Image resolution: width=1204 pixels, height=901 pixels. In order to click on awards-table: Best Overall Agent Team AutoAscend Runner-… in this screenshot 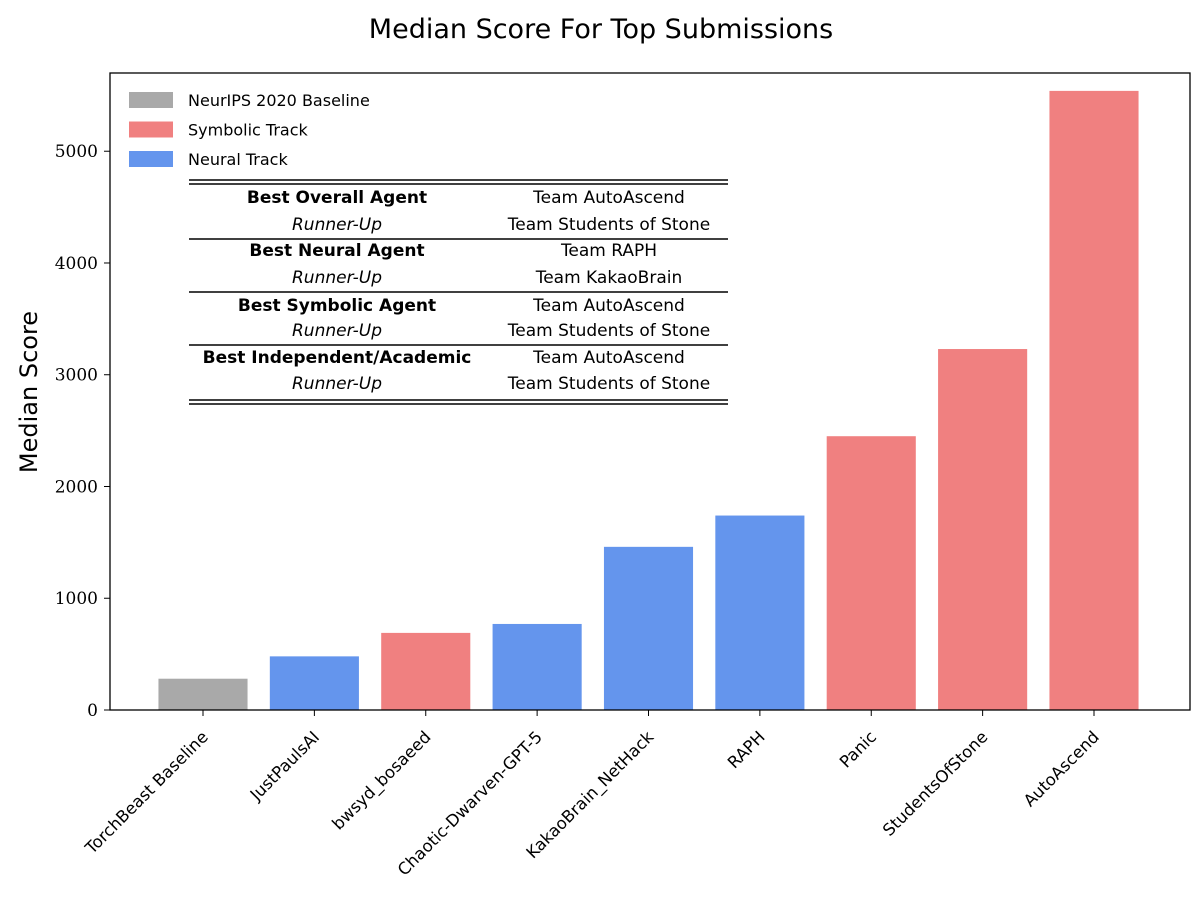, I will do `click(458, 292)`.